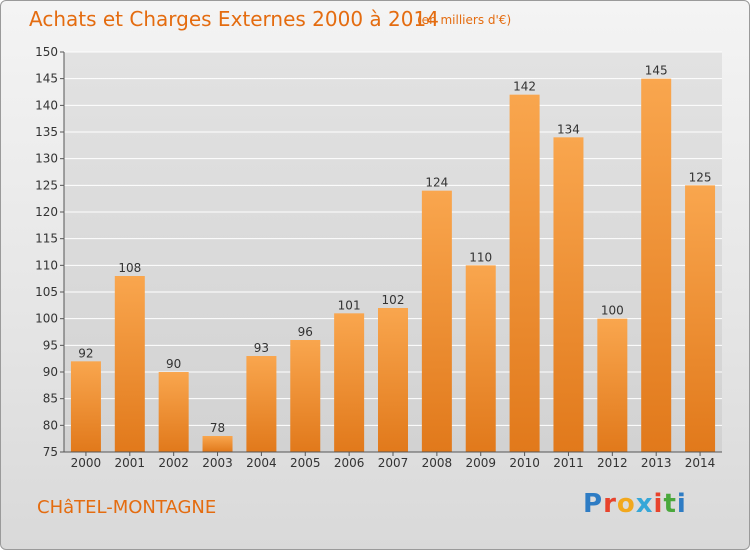 The width and height of the screenshot is (750, 550). What do you see at coordinates (593, 504) in the screenshot?
I see `logo-letter: P` at bounding box center [593, 504].